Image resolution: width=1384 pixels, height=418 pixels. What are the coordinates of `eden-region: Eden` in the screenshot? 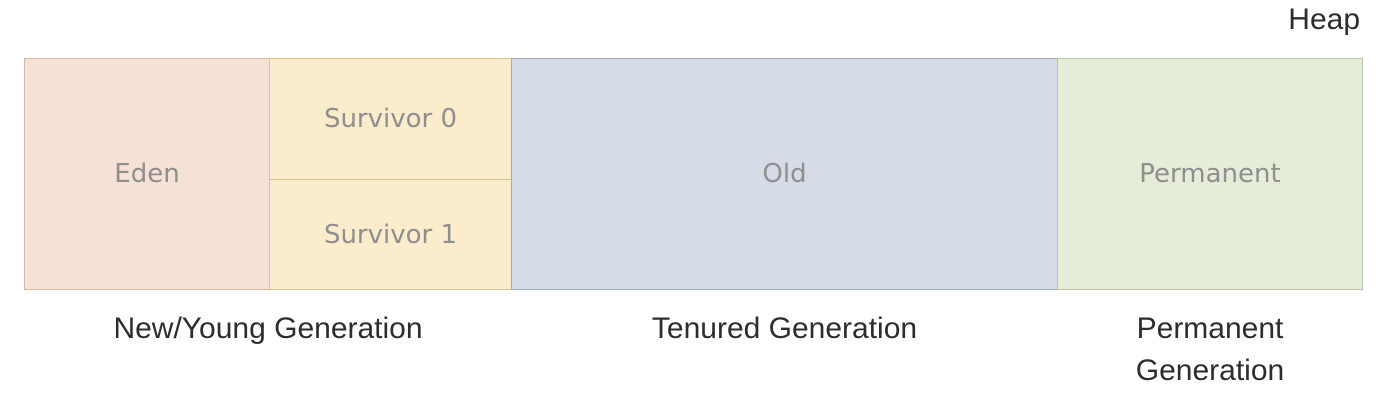 It's located at (147, 174).